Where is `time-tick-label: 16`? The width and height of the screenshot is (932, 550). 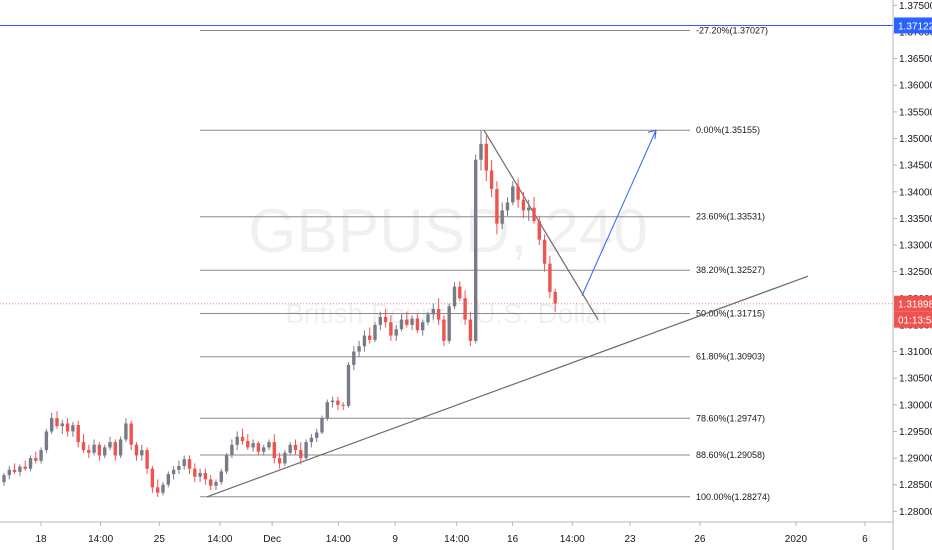
time-tick-label: 16 is located at coordinates (513, 539).